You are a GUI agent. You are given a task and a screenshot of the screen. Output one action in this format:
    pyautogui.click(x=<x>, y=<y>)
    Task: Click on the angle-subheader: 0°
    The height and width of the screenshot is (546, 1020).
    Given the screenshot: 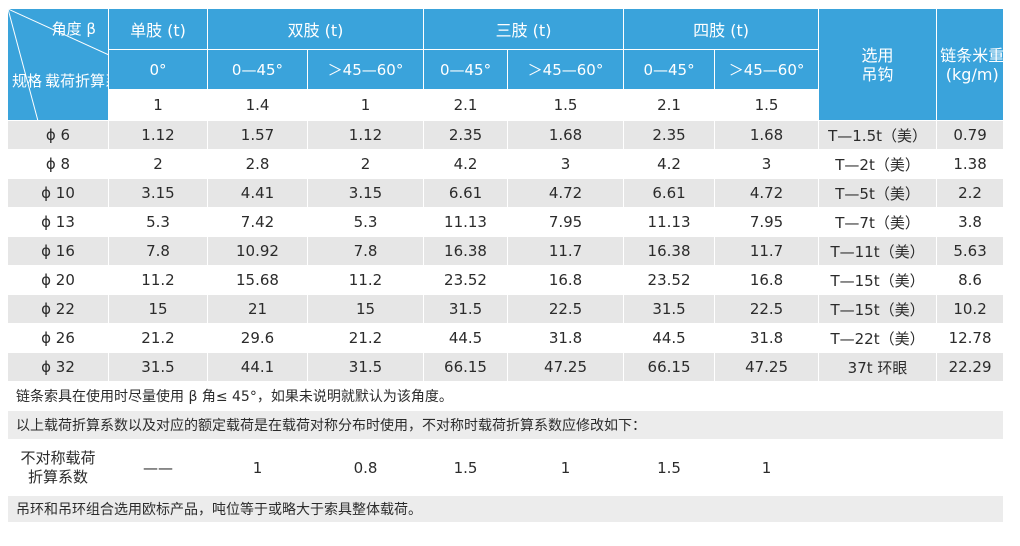 What is the action you would take?
    pyautogui.click(x=158, y=69)
    